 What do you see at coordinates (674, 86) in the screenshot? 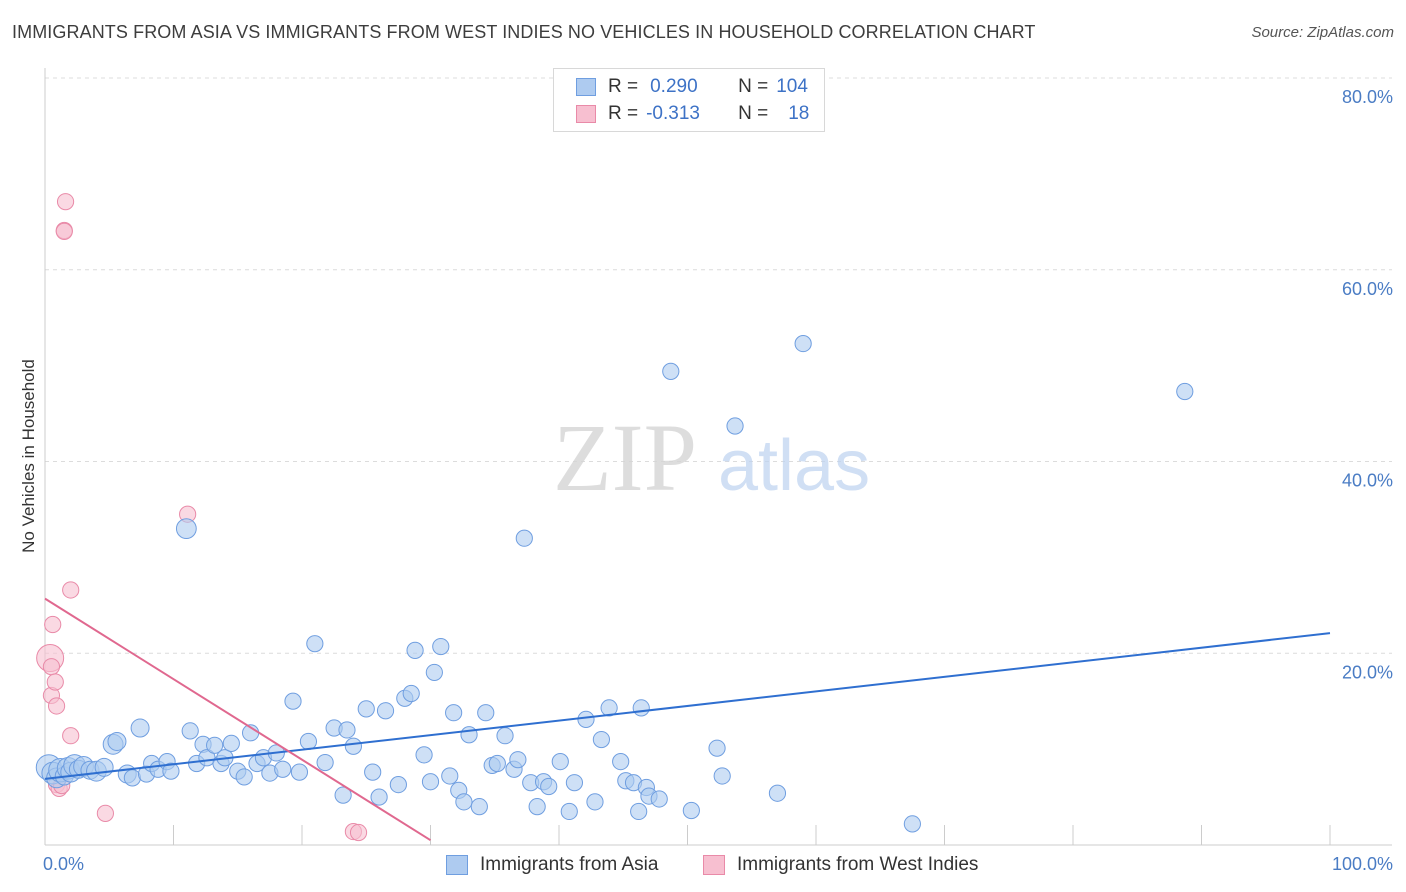
I see `legend-asia-r-value: 0.290` at bounding box center [674, 86].